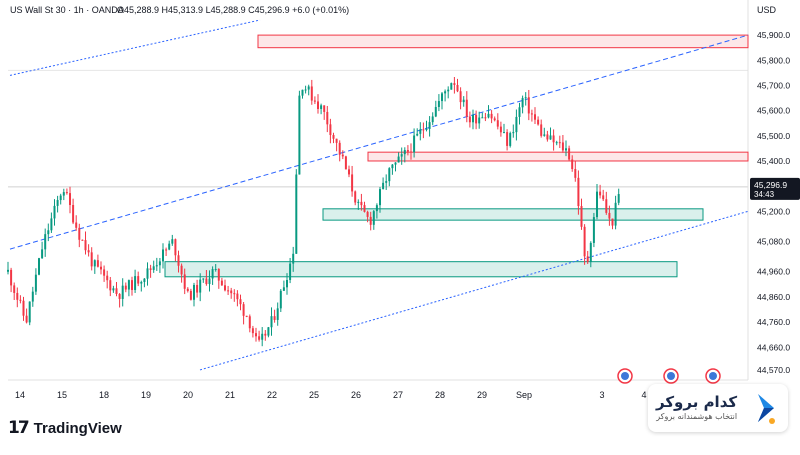 This screenshot has width=800, height=455. I want to click on time-tick-label: 27, so click(398, 395).